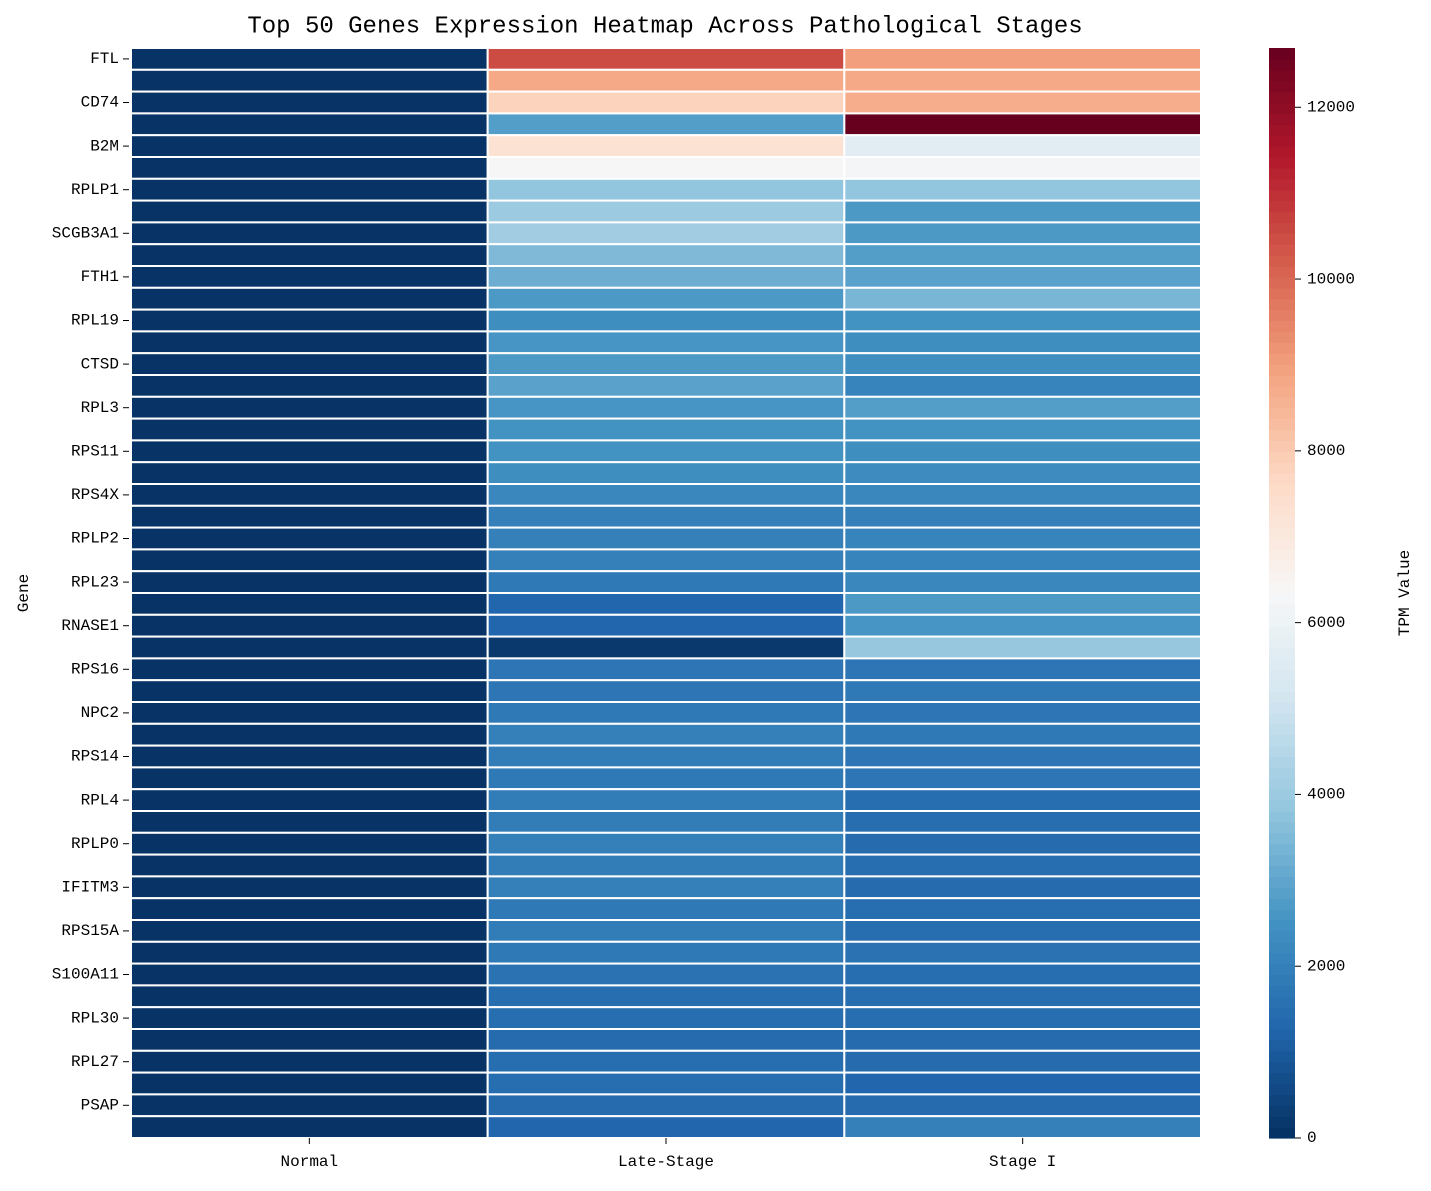  What do you see at coordinates (100, 1106) in the screenshot?
I see `y-tick-label: PSAP` at bounding box center [100, 1106].